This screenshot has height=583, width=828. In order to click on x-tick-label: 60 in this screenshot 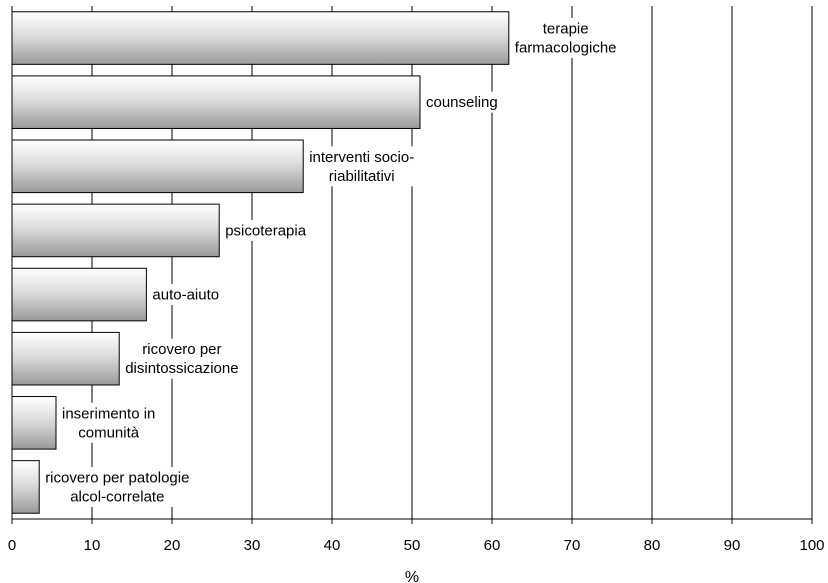, I will do `click(492, 545)`.